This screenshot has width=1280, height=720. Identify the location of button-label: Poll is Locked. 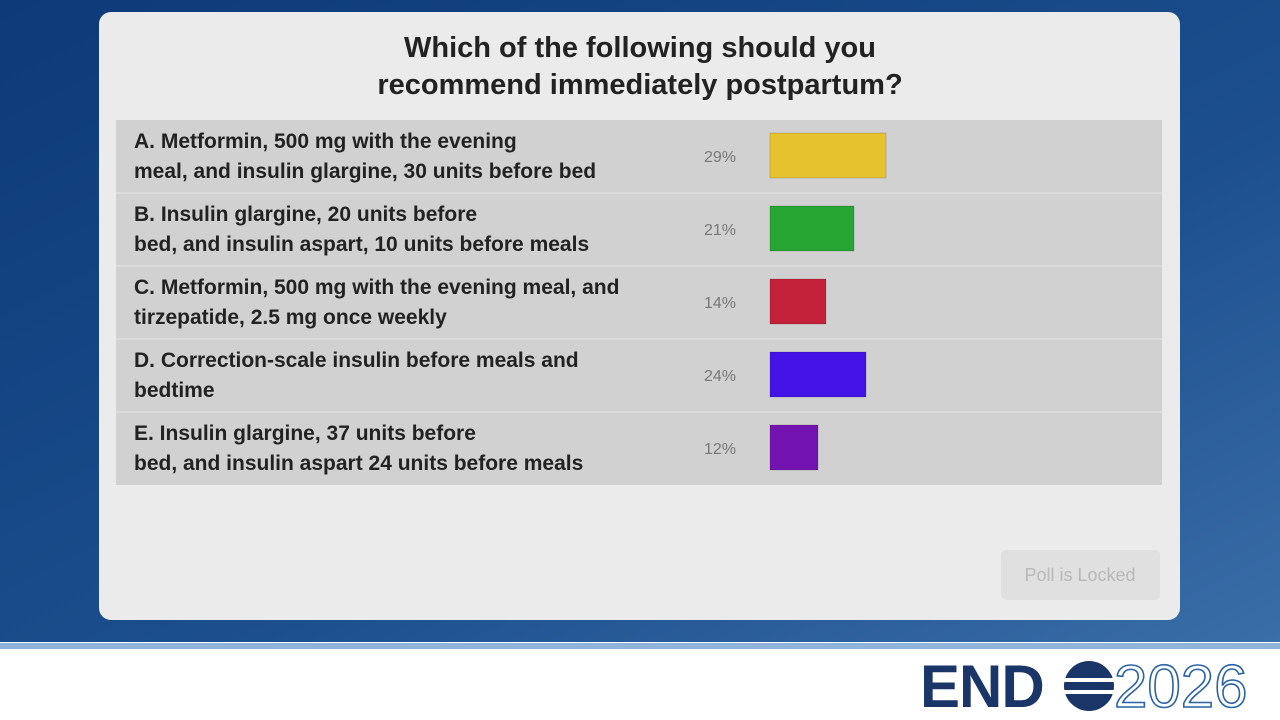
(1079, 575).